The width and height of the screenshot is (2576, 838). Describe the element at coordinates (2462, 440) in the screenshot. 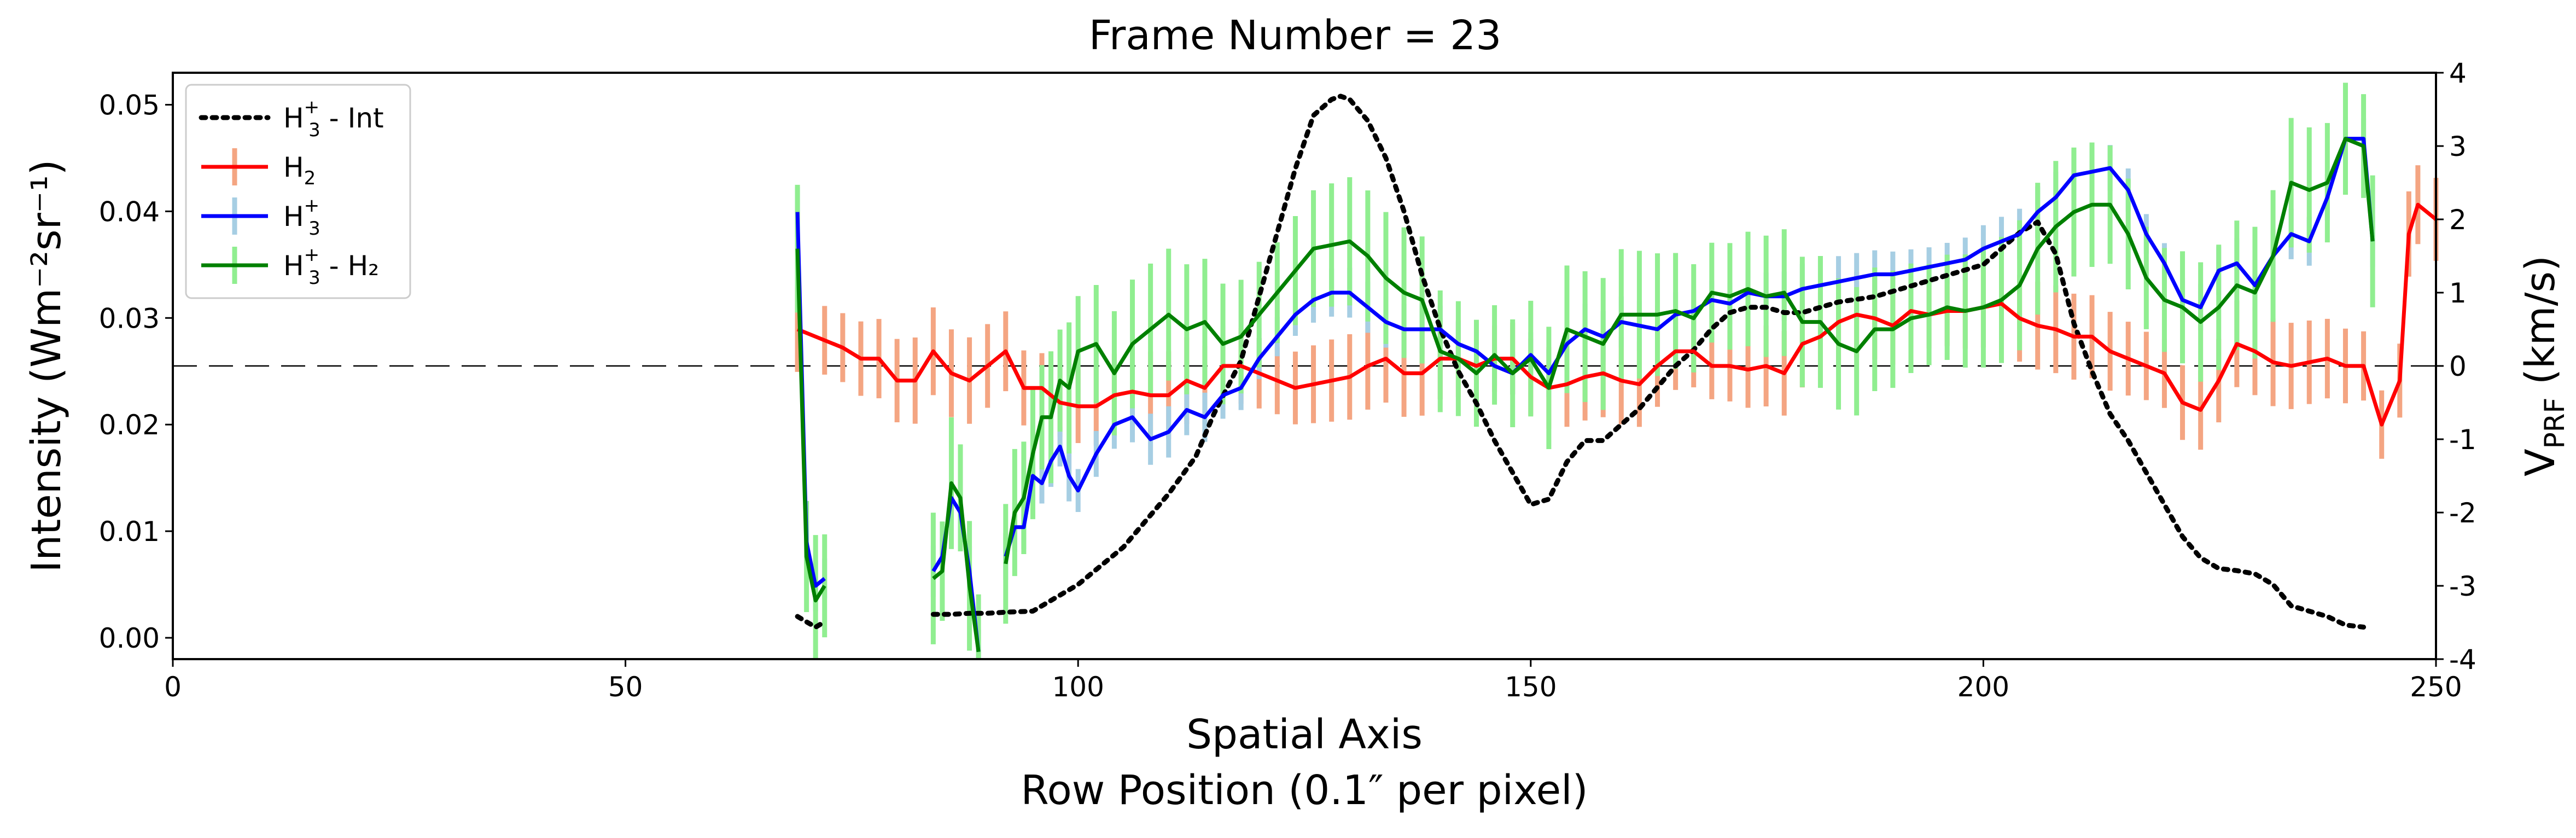

I see `y-tick-label-right: -1` at that location.